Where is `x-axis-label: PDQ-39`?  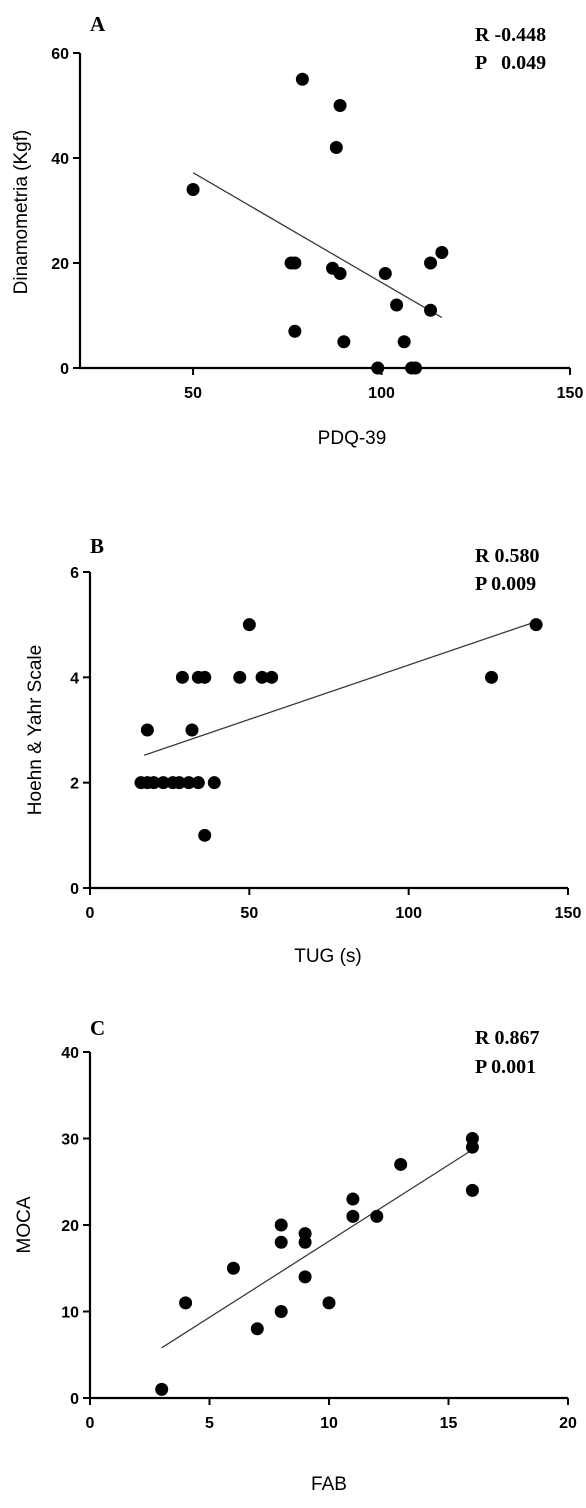 x-axis-label: PDQ-39 is located at coordinates (352, 438).